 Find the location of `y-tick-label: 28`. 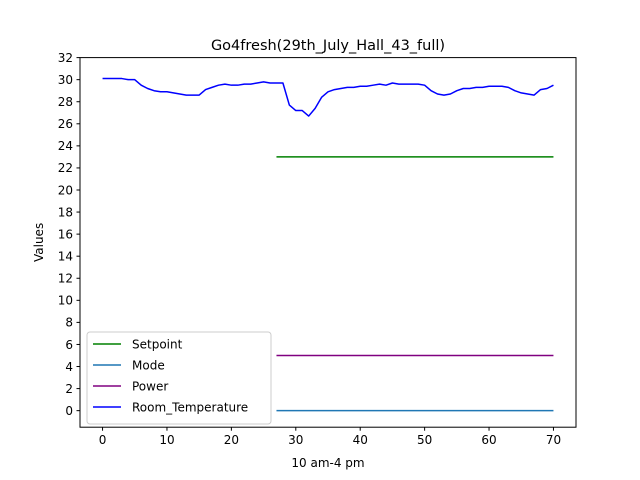

y-tick-label: 28 is located at coordinates (65, 102).